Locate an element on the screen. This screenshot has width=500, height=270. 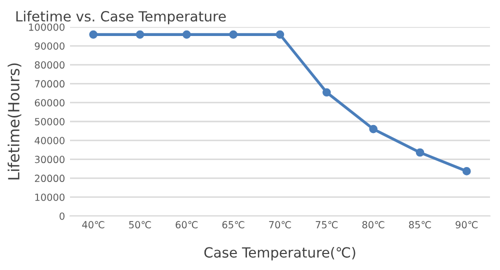
x-tick-label: 50℃ is located at coordinates (140, 224).